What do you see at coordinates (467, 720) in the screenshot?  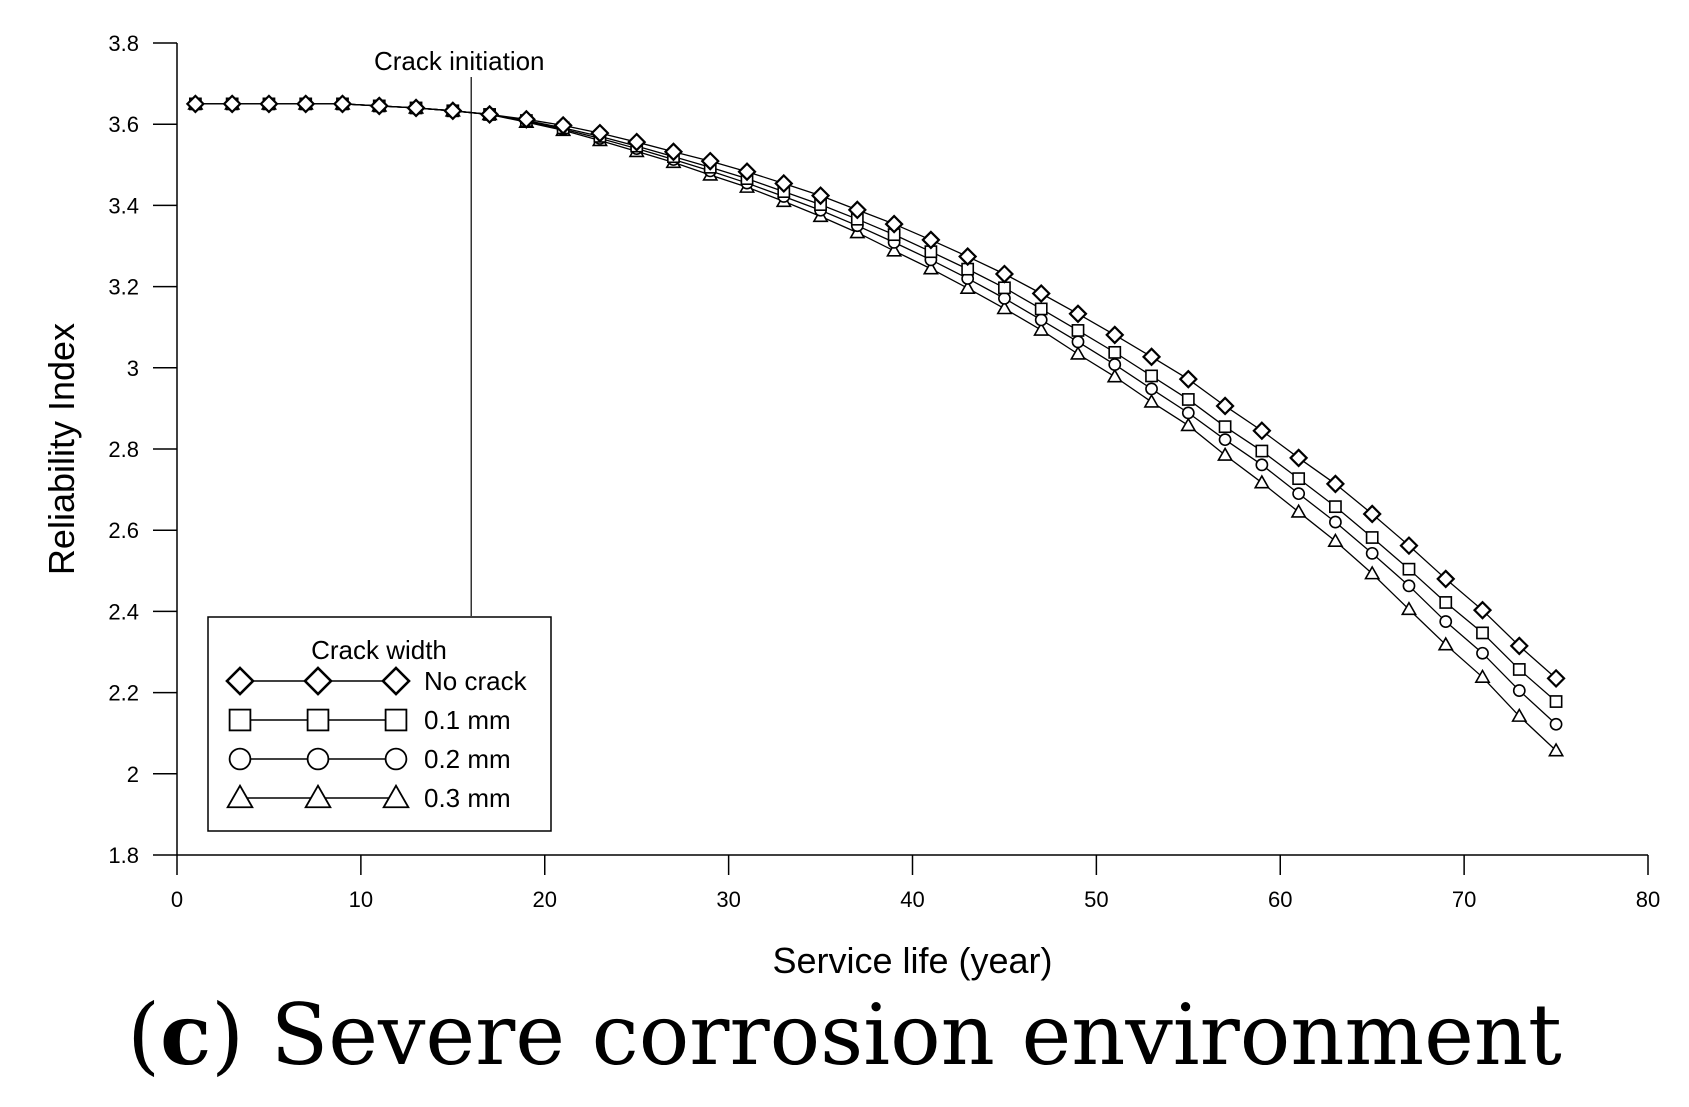 I see `legend-label: 0.1 mm` at bounding box center [467, 720].